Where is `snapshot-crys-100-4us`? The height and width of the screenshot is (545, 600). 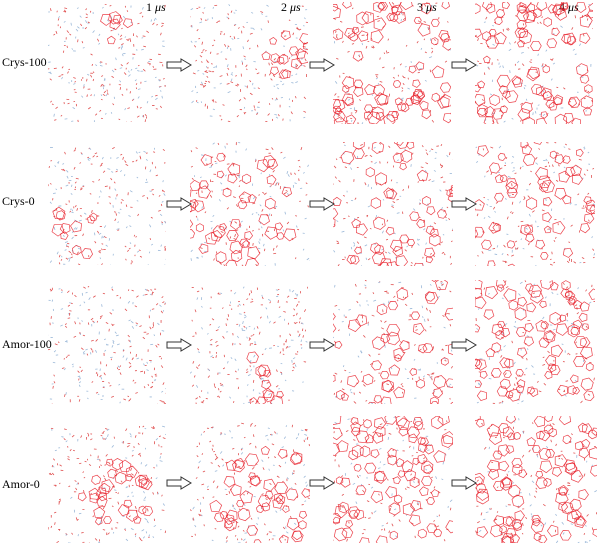 snapshot-crys-100-4us is located at coordinates (534, 63).